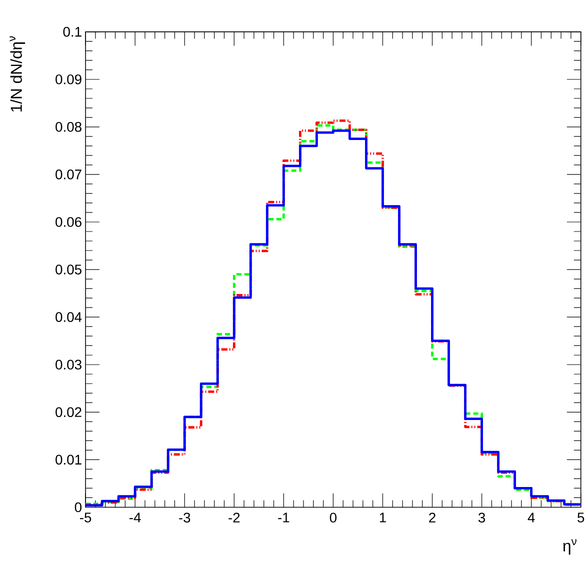 This screenshot has width=588, height=564. Describe the element at coordinates (69, 79) in the screenshot. I see `y-tick-label: 0.09` at that location.